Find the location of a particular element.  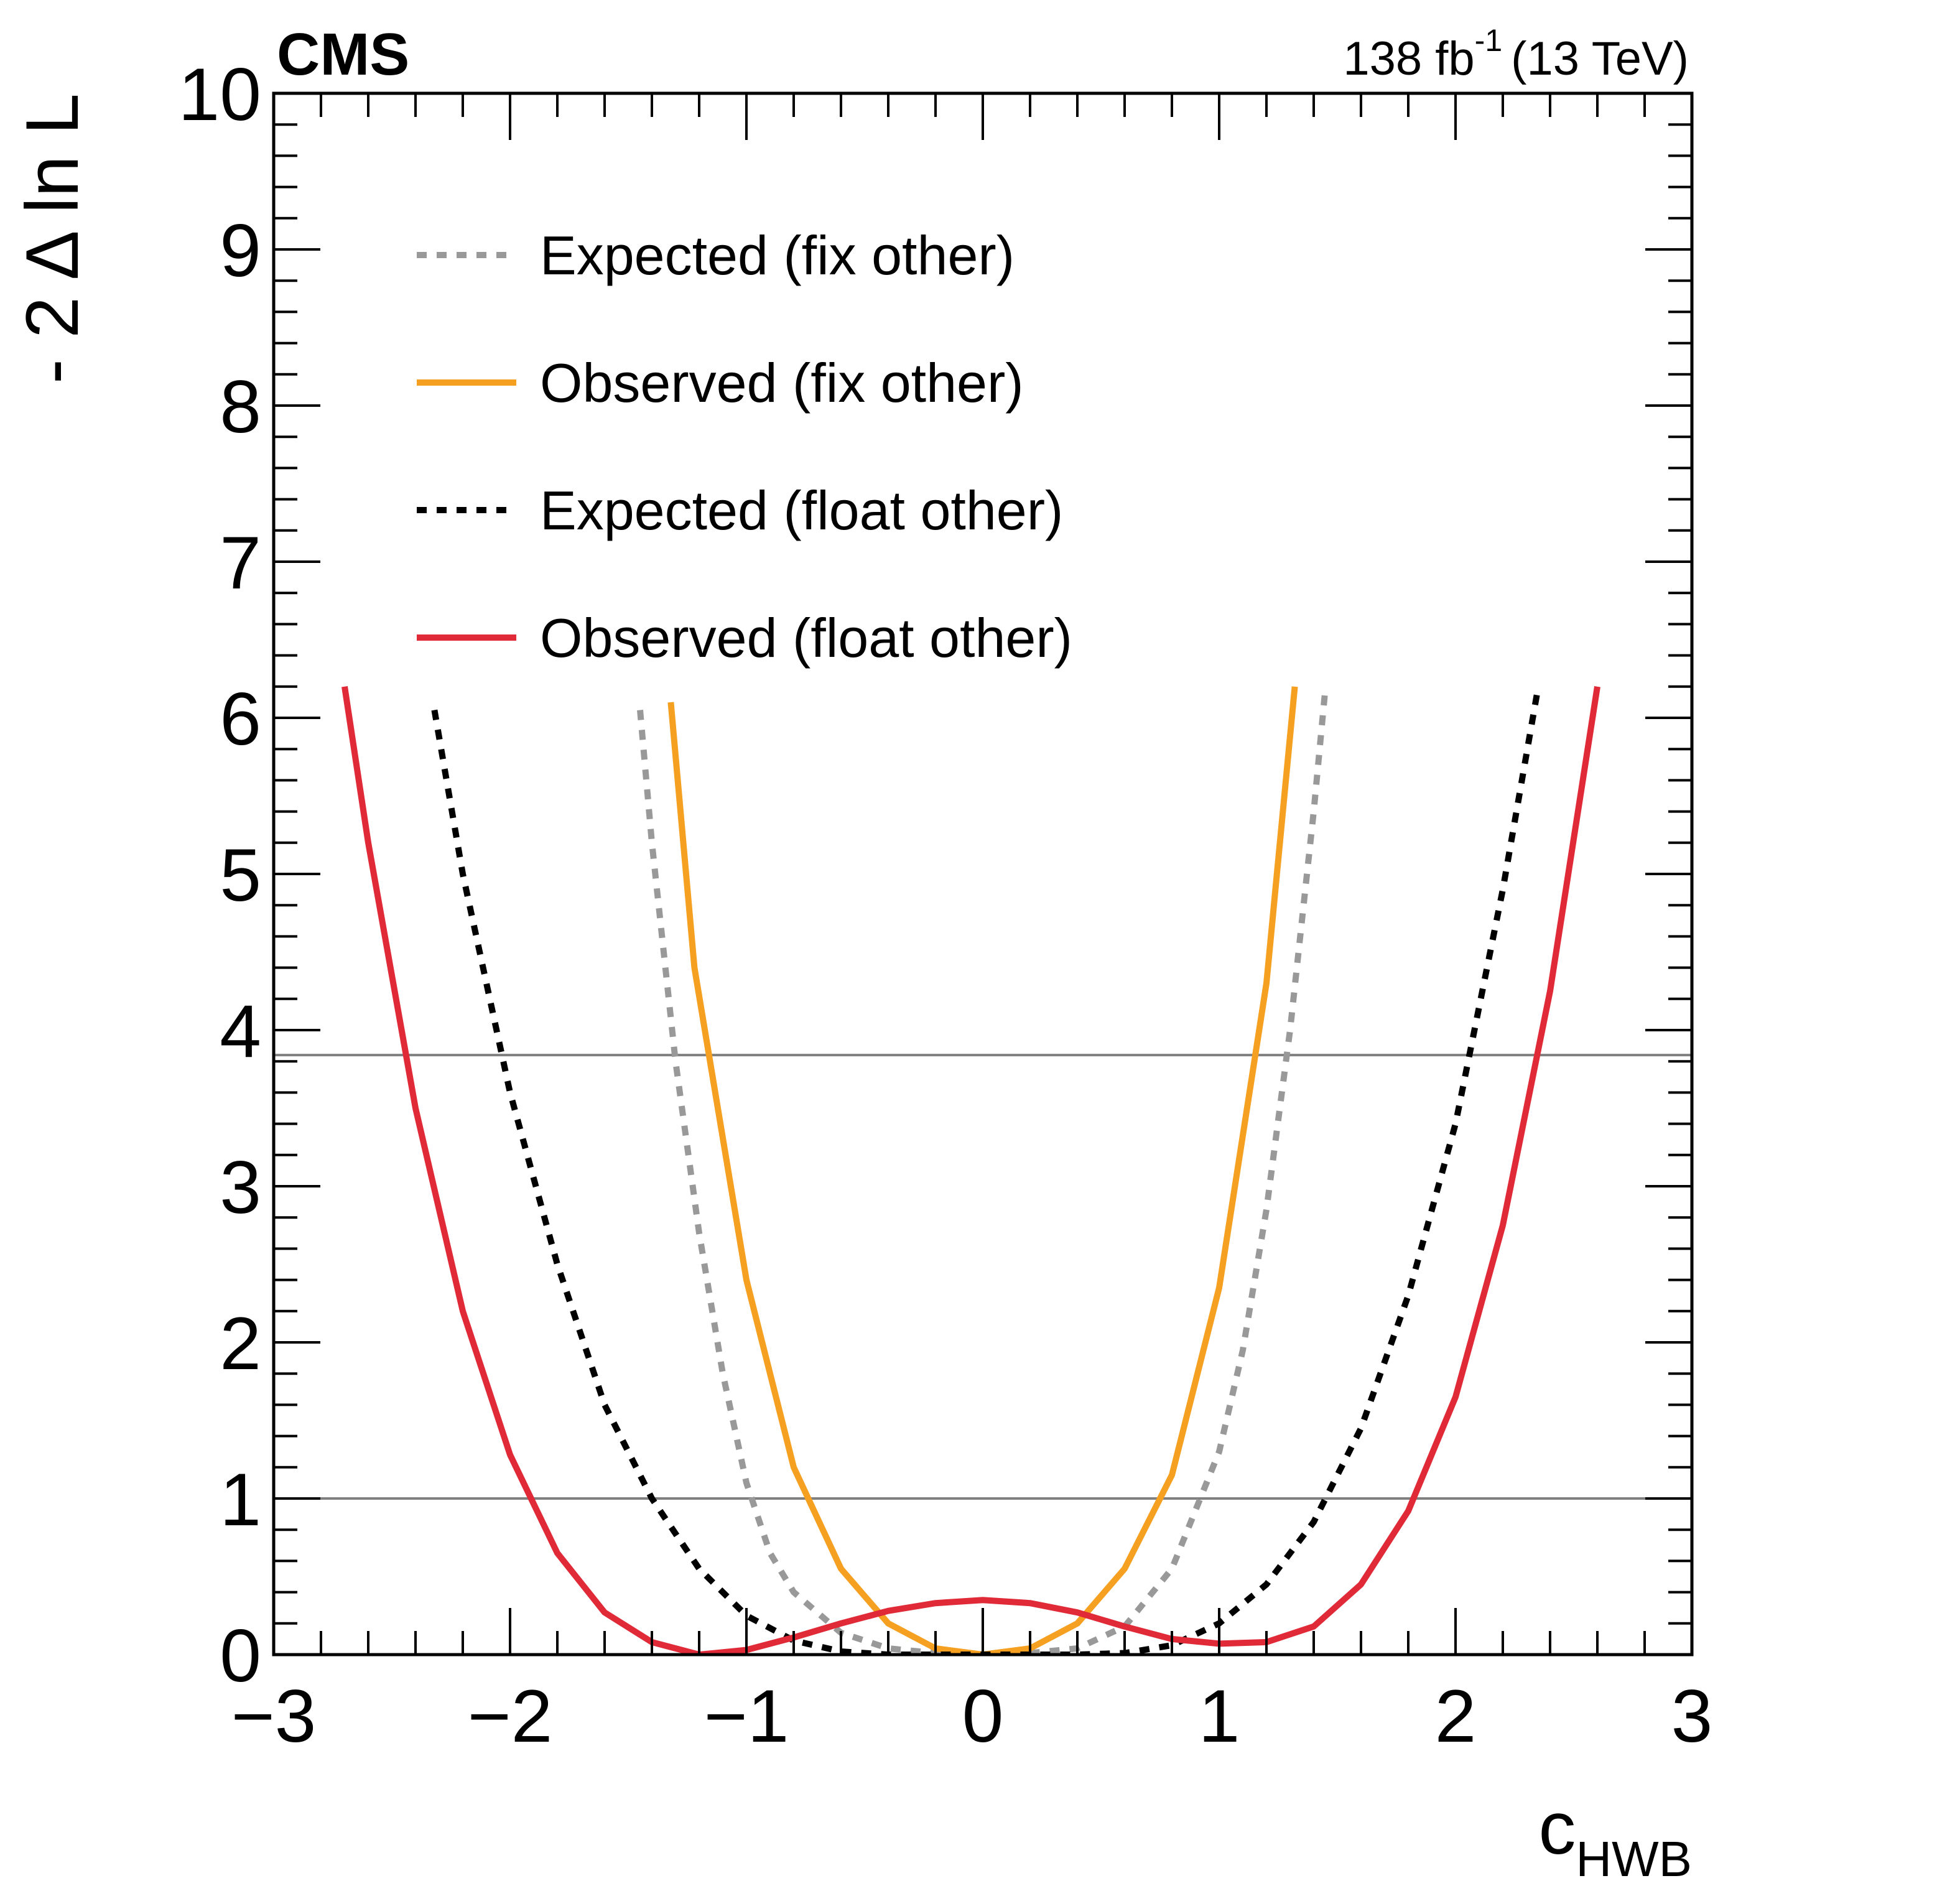

x-axis-title-main: c is located at coordinates (1557, 1828).